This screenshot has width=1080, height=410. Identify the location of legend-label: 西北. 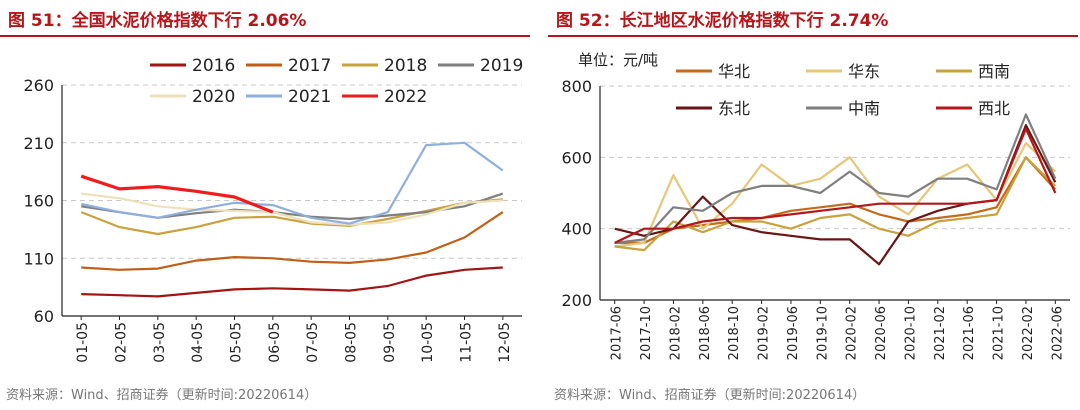
(994, 108).